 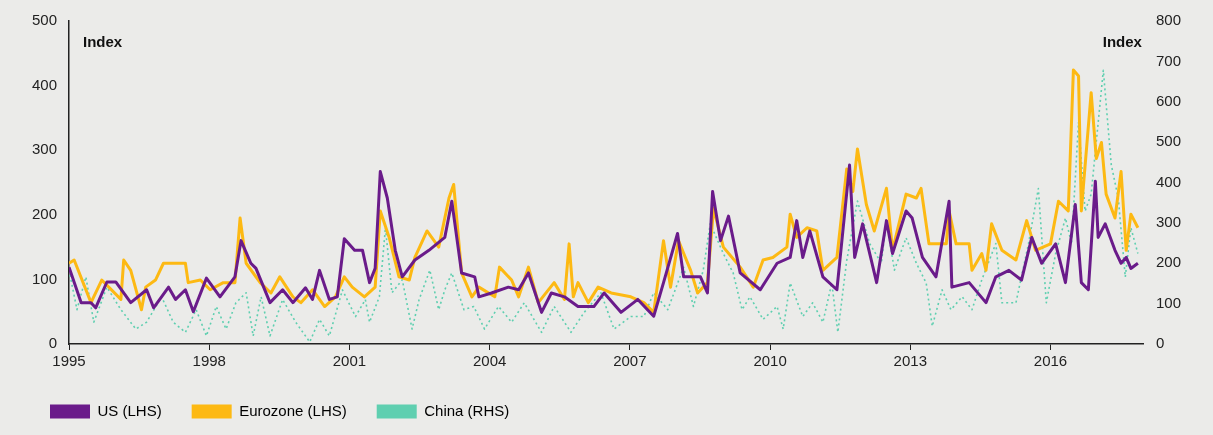 What do you see at coordinates (209, 361) in the screenshot?
I see `x-tick-label: 1998` at bounding box center [209, 361].